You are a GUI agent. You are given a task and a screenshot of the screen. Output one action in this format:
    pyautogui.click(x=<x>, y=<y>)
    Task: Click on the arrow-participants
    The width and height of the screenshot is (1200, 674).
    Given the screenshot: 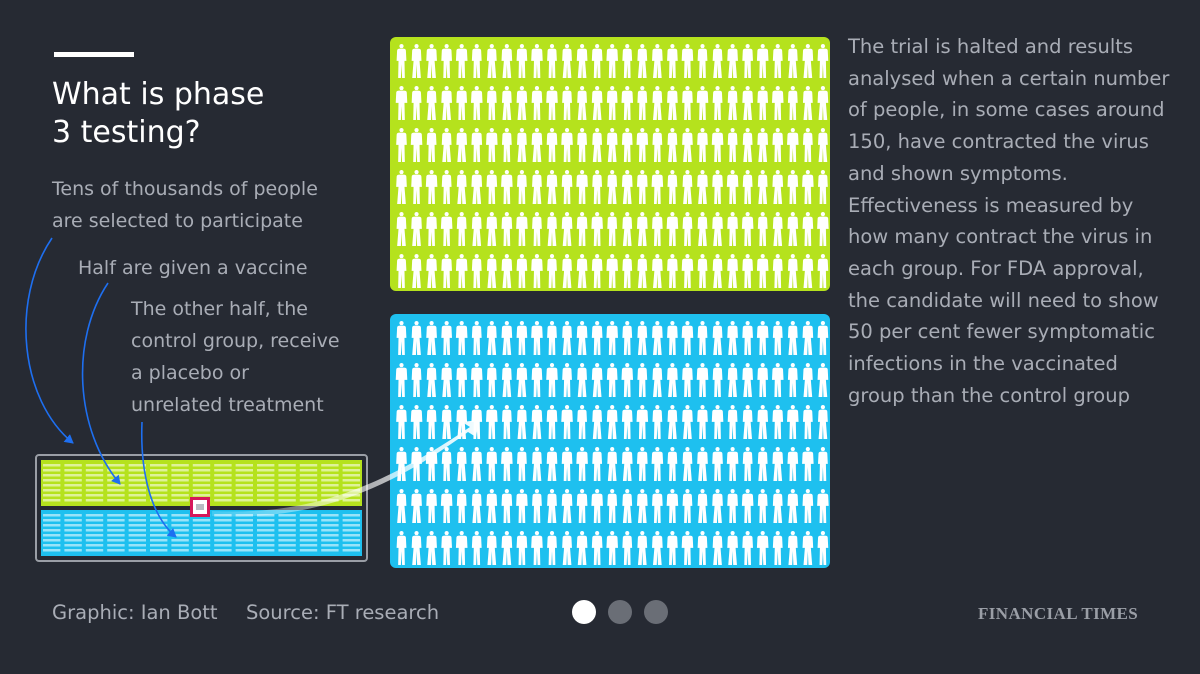 What is the action you would take?
    pyautogui.click(x=49, y=340)
    